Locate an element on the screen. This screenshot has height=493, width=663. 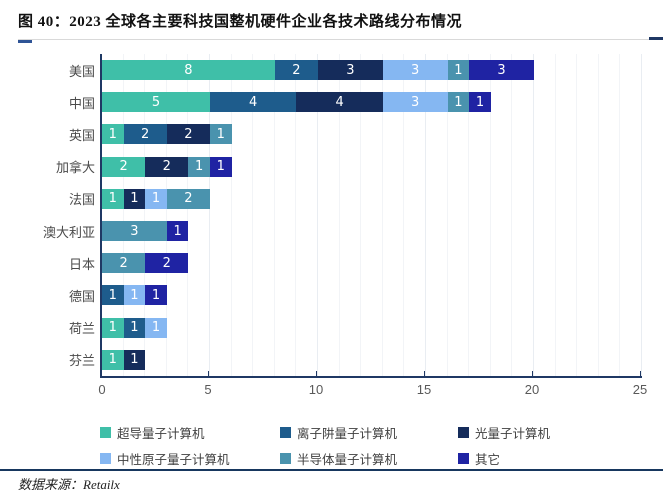
category-label: 荷兰 is located at coordinates (81, 329).